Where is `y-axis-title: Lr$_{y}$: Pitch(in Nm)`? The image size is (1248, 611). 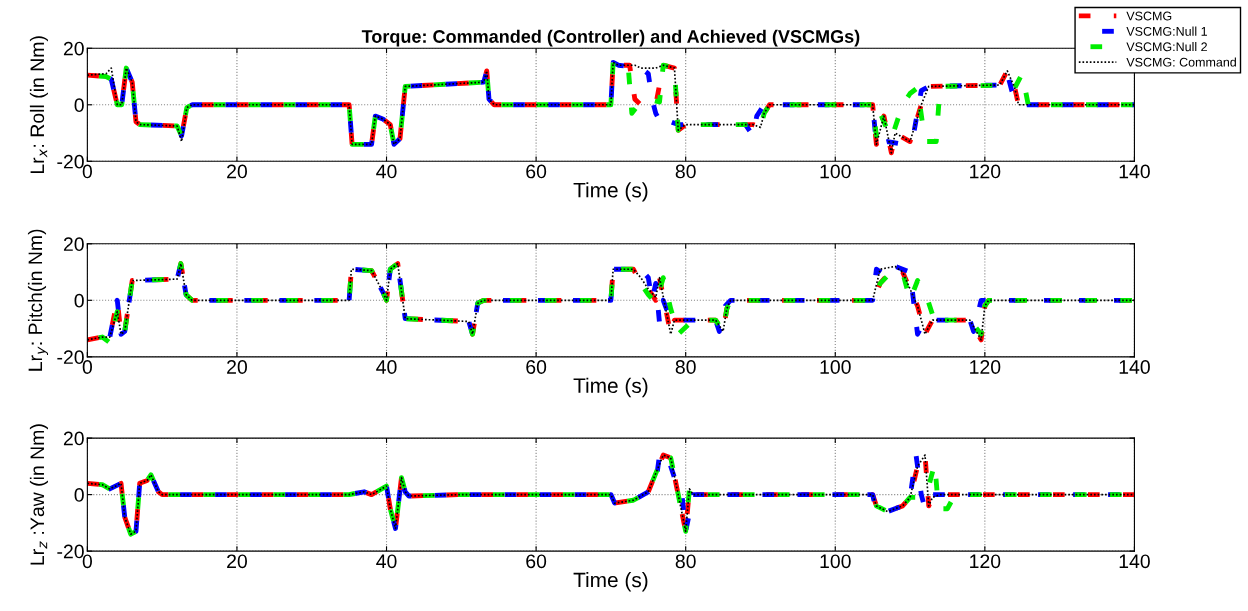
y-axis-title: Lr$_{y}$: Pitch(in Nm) is located at coordinates (38, 300).